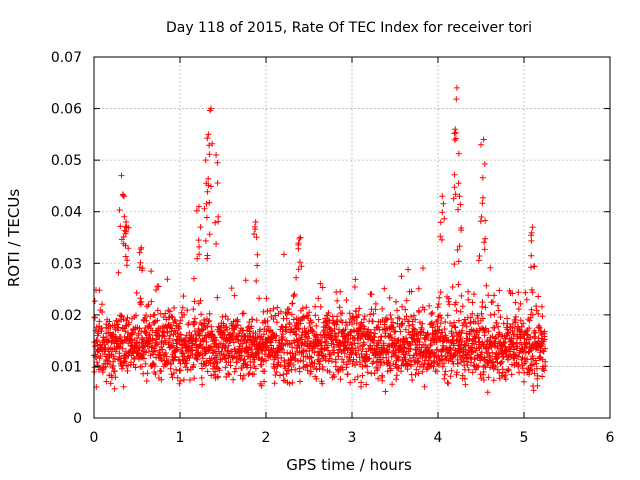 This screenshot has height=480, width=640. What do you see at coordinates (66, 316) in the screenshot?
I see `y-tick-label: 0.02` at bounding box center [66, 316].